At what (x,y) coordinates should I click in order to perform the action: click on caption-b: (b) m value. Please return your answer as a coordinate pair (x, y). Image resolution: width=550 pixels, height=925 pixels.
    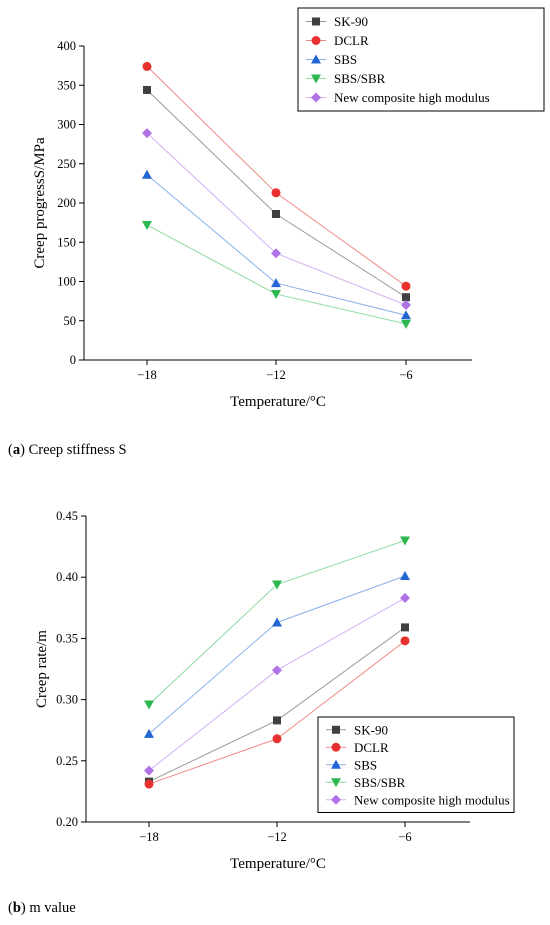
    Looking at the image, I should click on (42, 908).